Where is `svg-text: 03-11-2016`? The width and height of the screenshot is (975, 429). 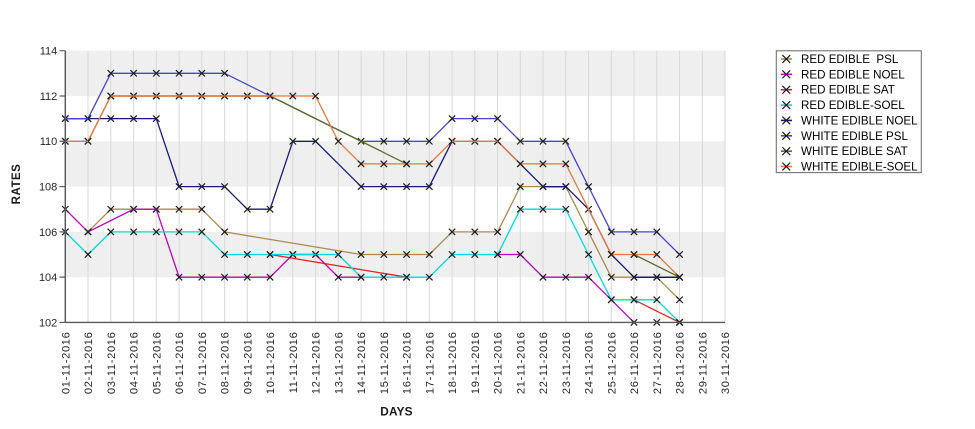 svg-text: 03-11-2016 is located at coordinates (112, 363).